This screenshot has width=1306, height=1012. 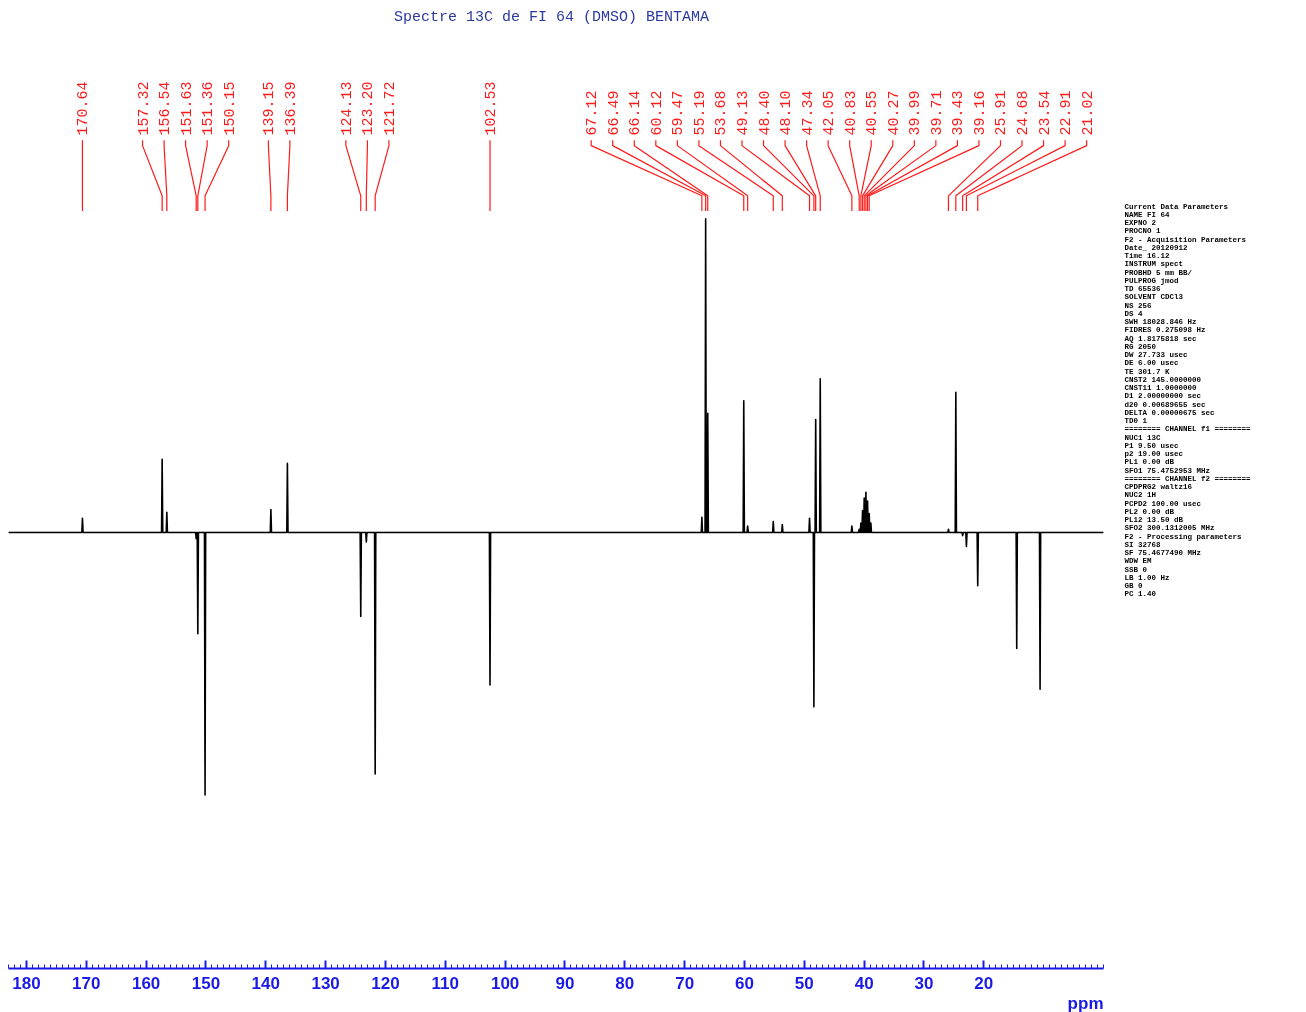 What do you see at coordinates (984, 983) in the screenshot?
I see `x-tick-label: 20` at bounding box center [984, 983].